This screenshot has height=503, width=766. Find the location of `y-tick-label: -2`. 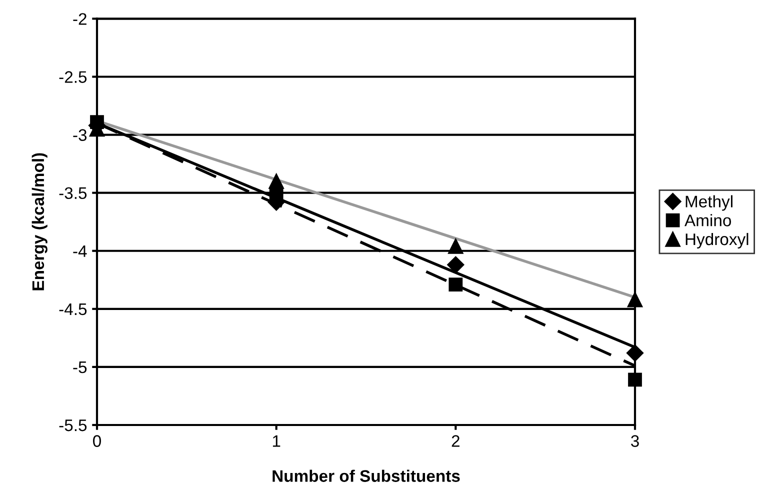

y-tick-label: -2 is located at coordinates (79, 19).